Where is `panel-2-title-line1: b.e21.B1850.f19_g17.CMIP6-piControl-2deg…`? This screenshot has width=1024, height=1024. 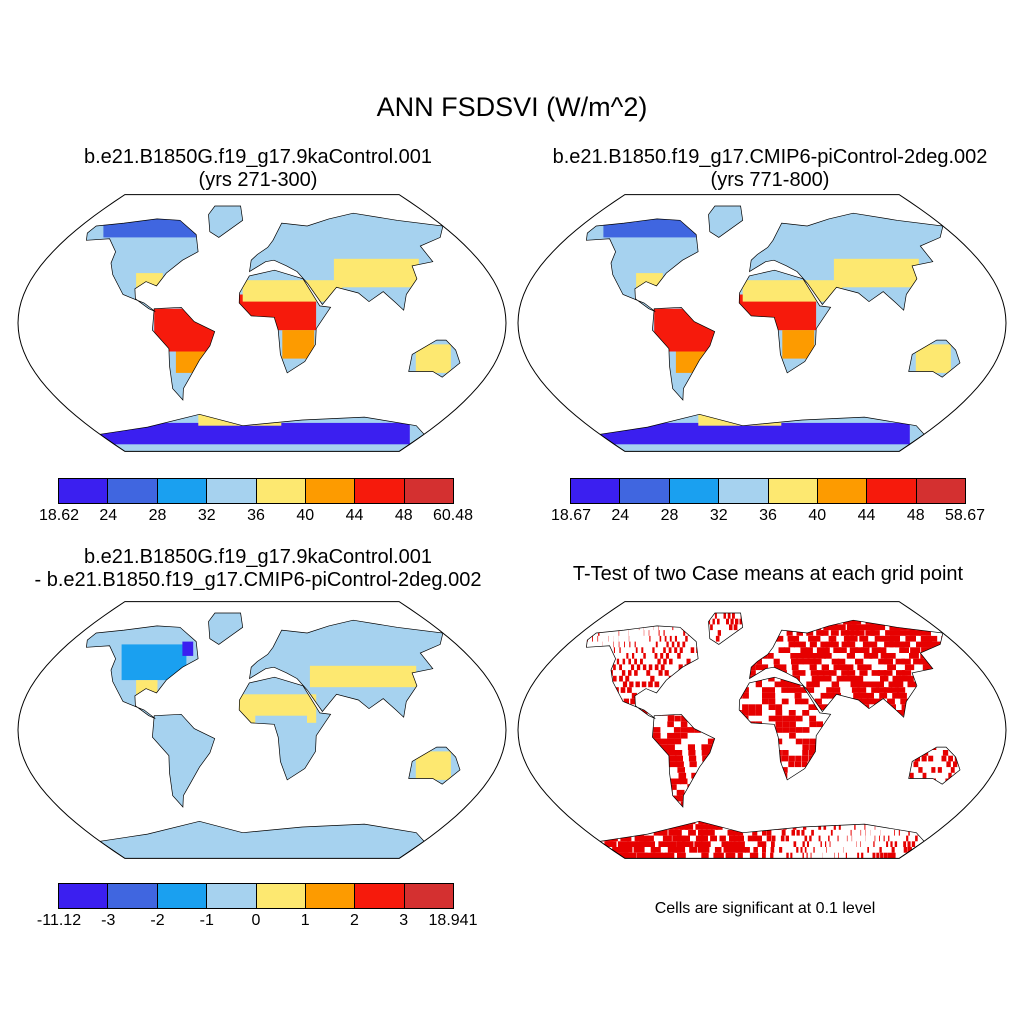
panel-2-title-line1: b.e21.B1850.f19_g17.CMIP6-piControl-2deg… is located at coordinates (770, 157).